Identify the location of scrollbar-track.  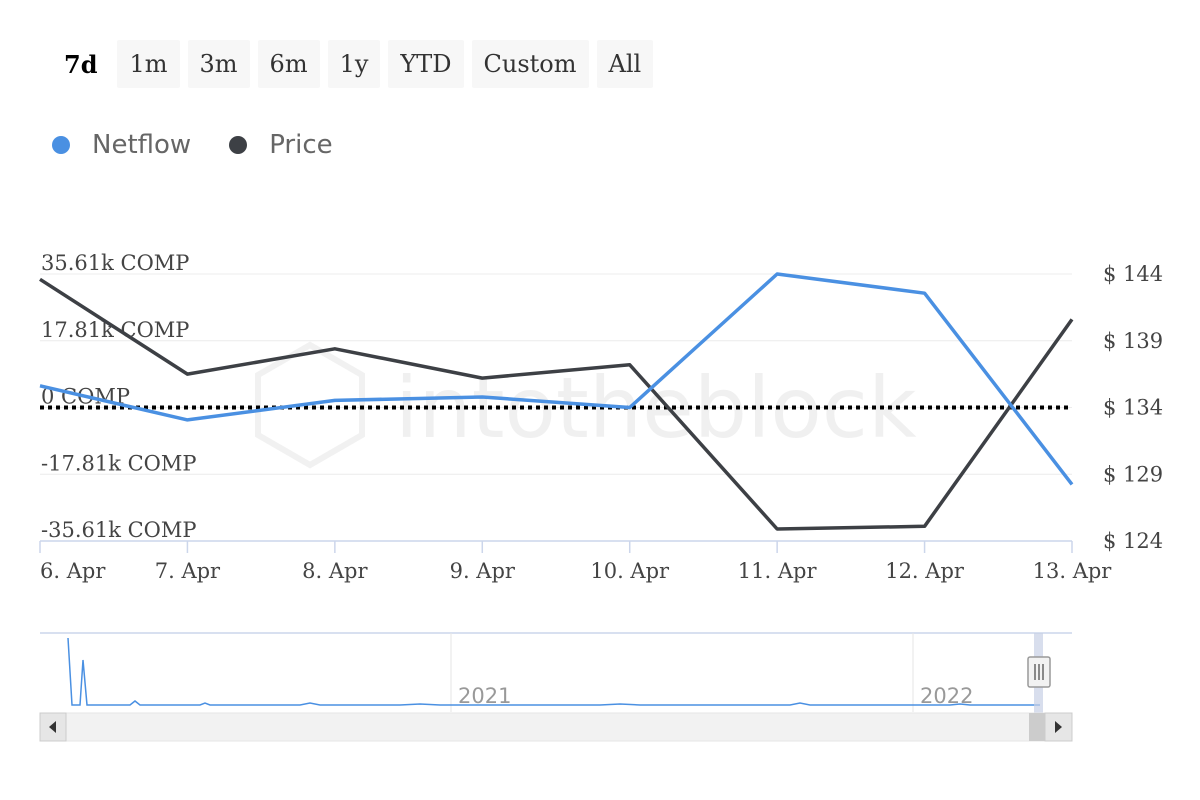
(556, 727).